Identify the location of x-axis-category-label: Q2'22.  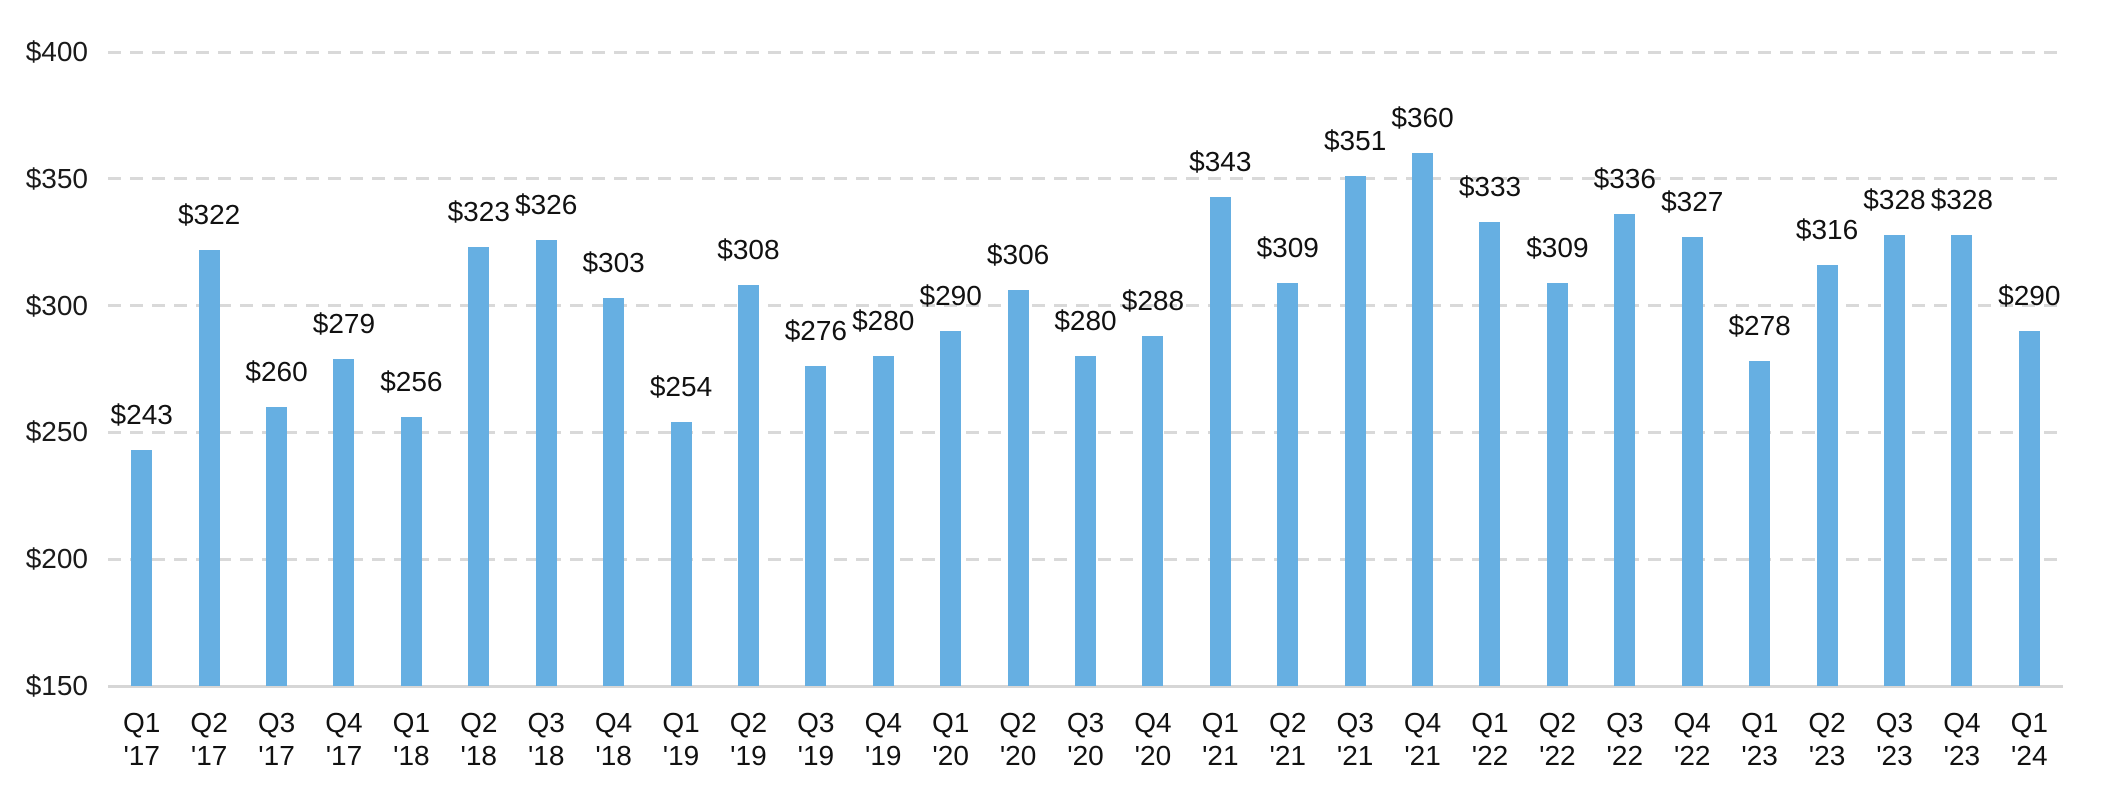
(1557, 739).